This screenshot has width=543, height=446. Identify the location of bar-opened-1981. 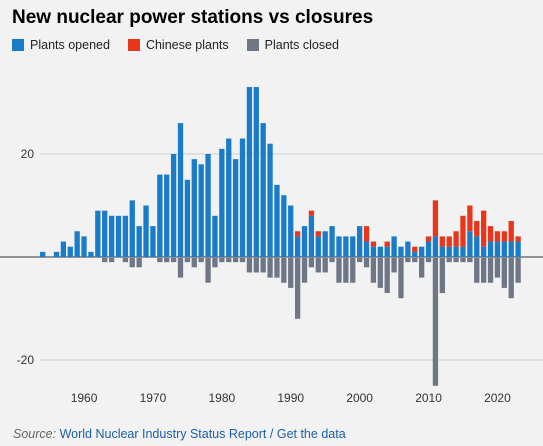
(229, 197).